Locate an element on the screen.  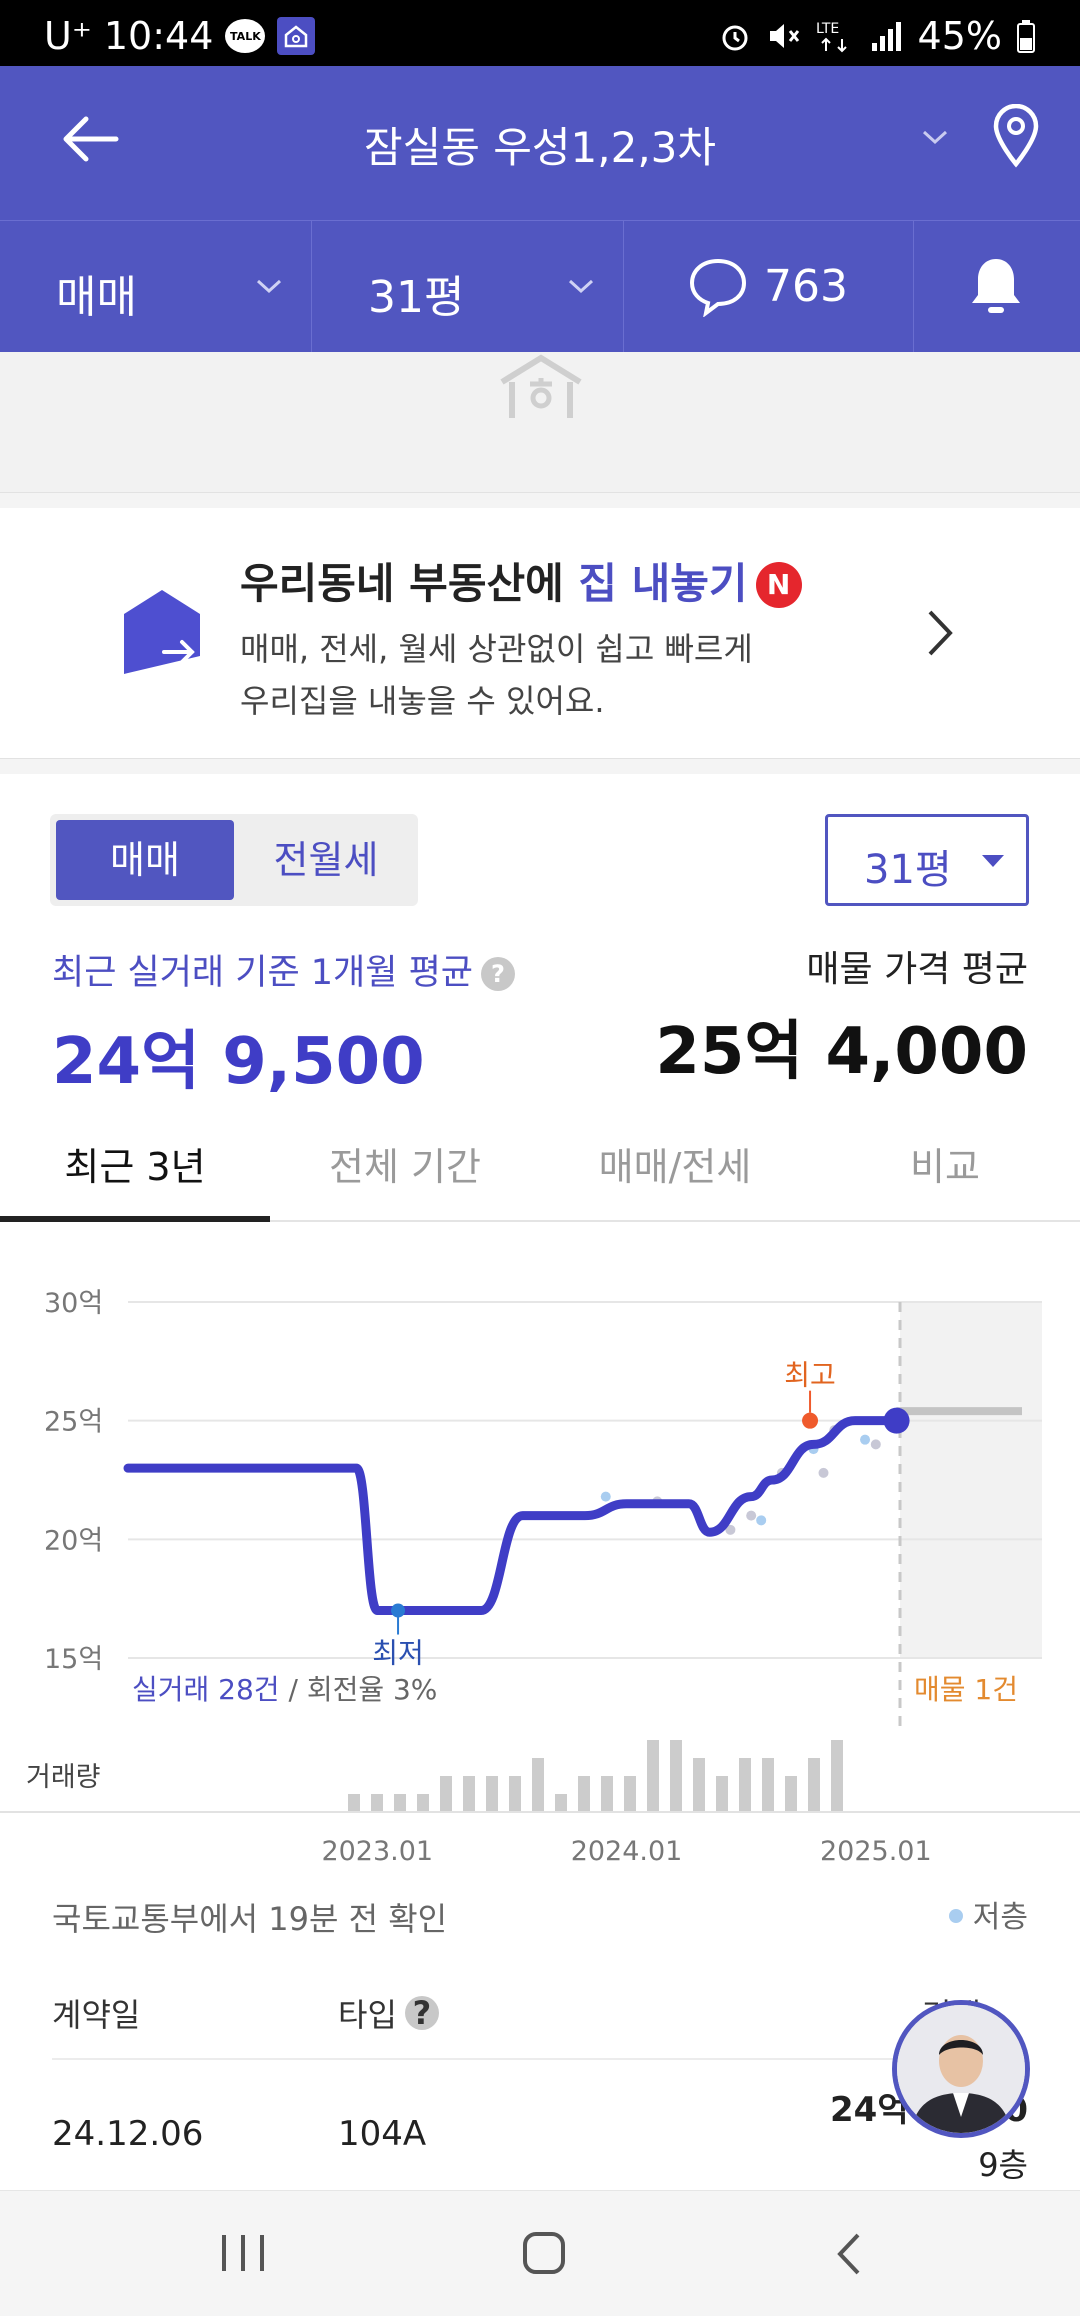
tab-all-period: 전체 기간 is located at coordinates (405, 1167).